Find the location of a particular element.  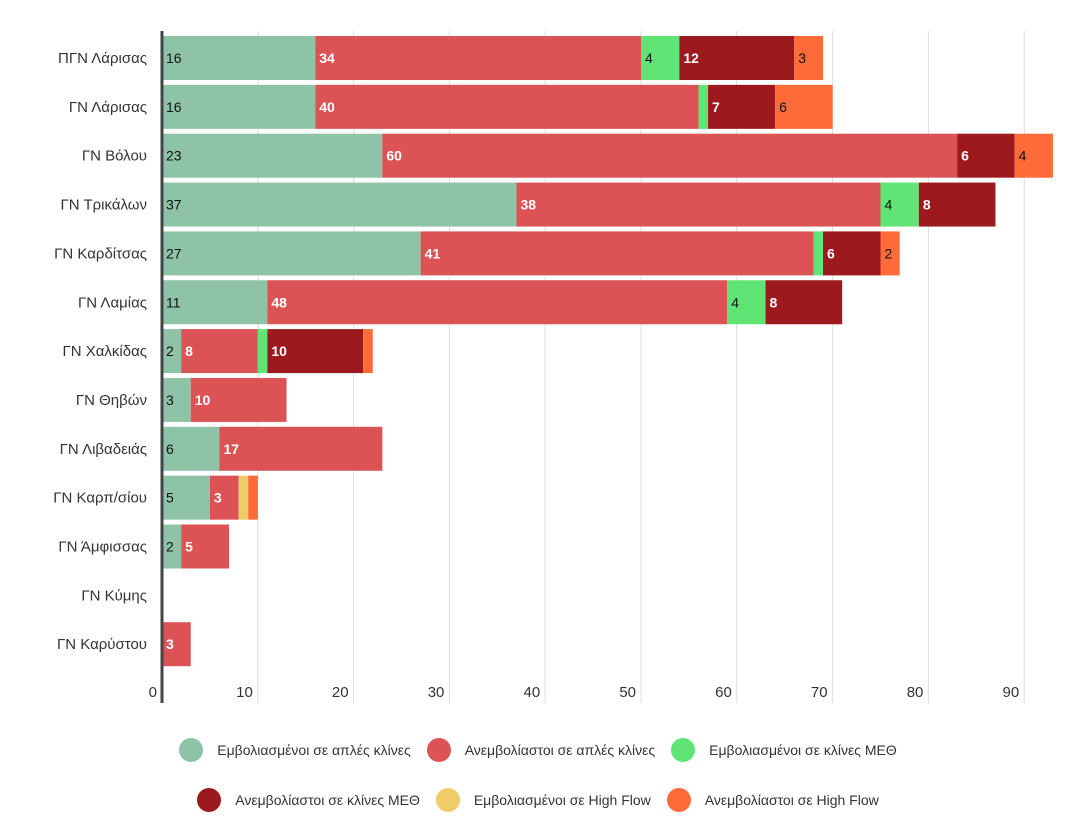

legend-item: Εμβολιασμένοι σε High Flow is located at coordinates (543, 800).